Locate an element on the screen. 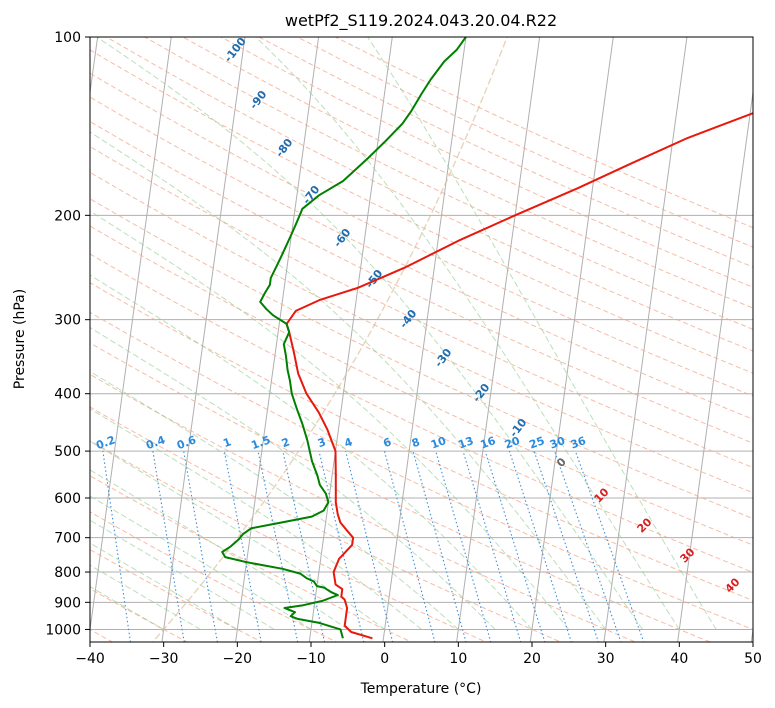 The width and height of the screenshot is (775, 708). annotation-label: 8 is located at coordinates (416, 442).